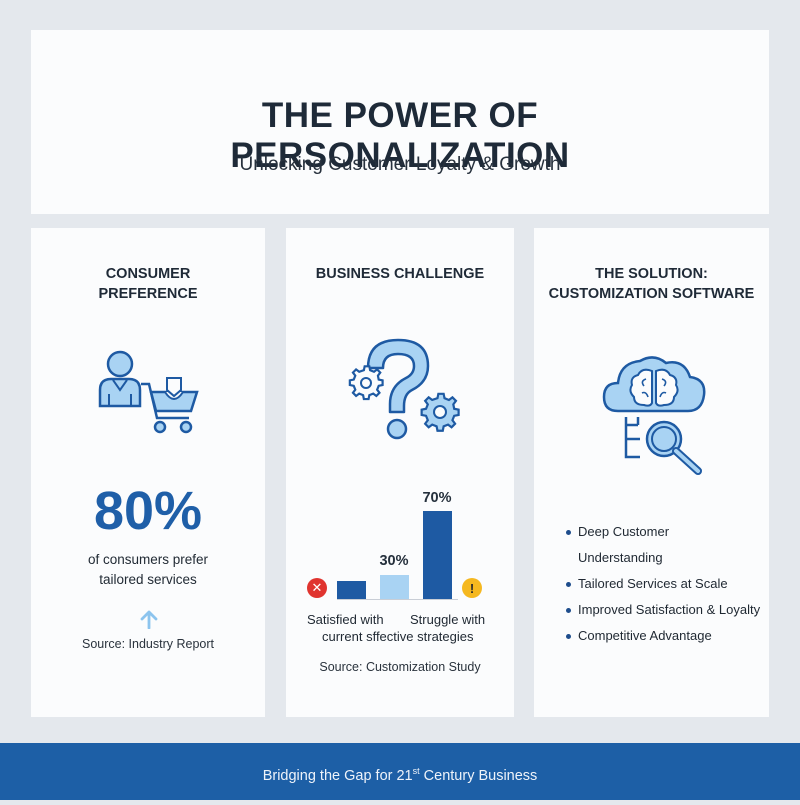  What do you see at coordinates (148, 284) in the screenshot?
I see `card-title: CONSUMER PREFERENCE` at bounding box center [148, 284].